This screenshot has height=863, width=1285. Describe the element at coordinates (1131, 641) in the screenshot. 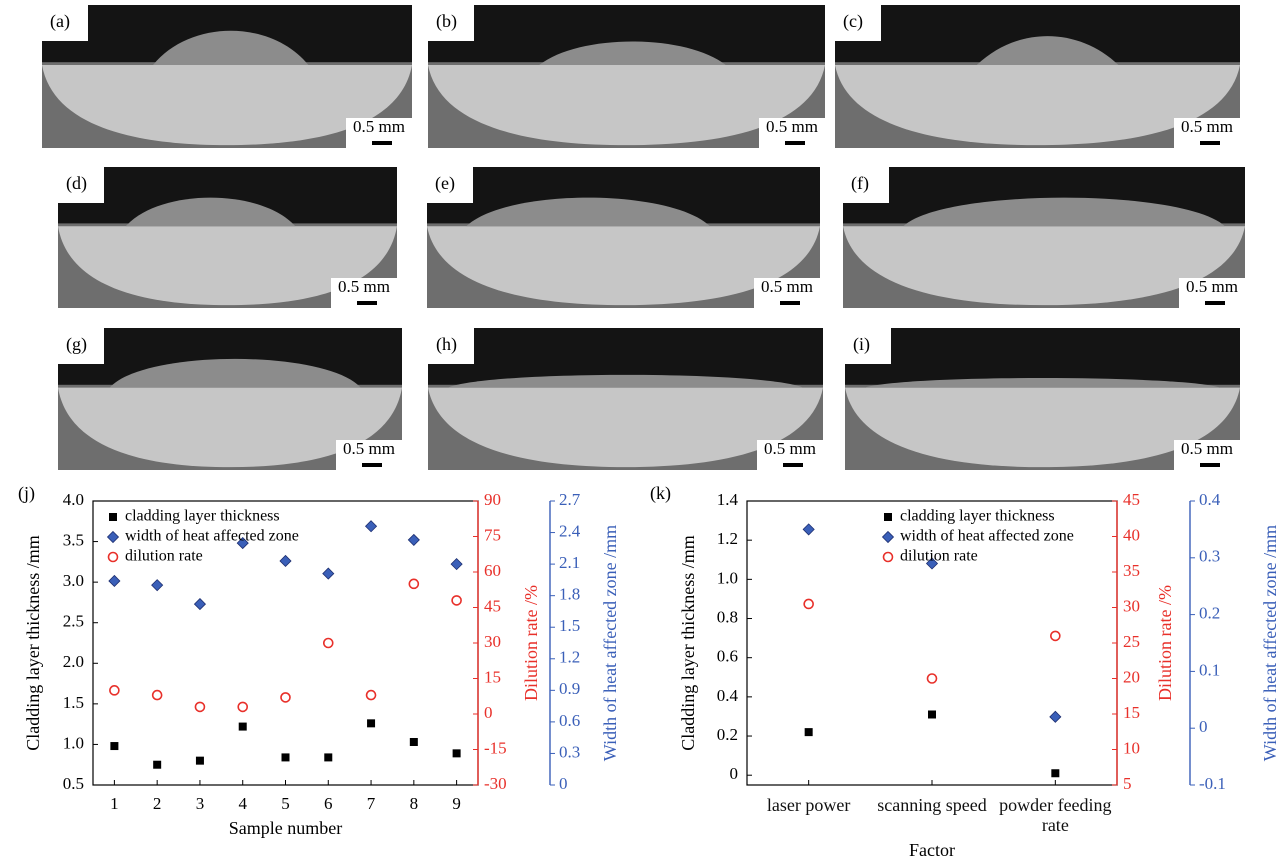

I see `y2-tick-label: 25` at that location.